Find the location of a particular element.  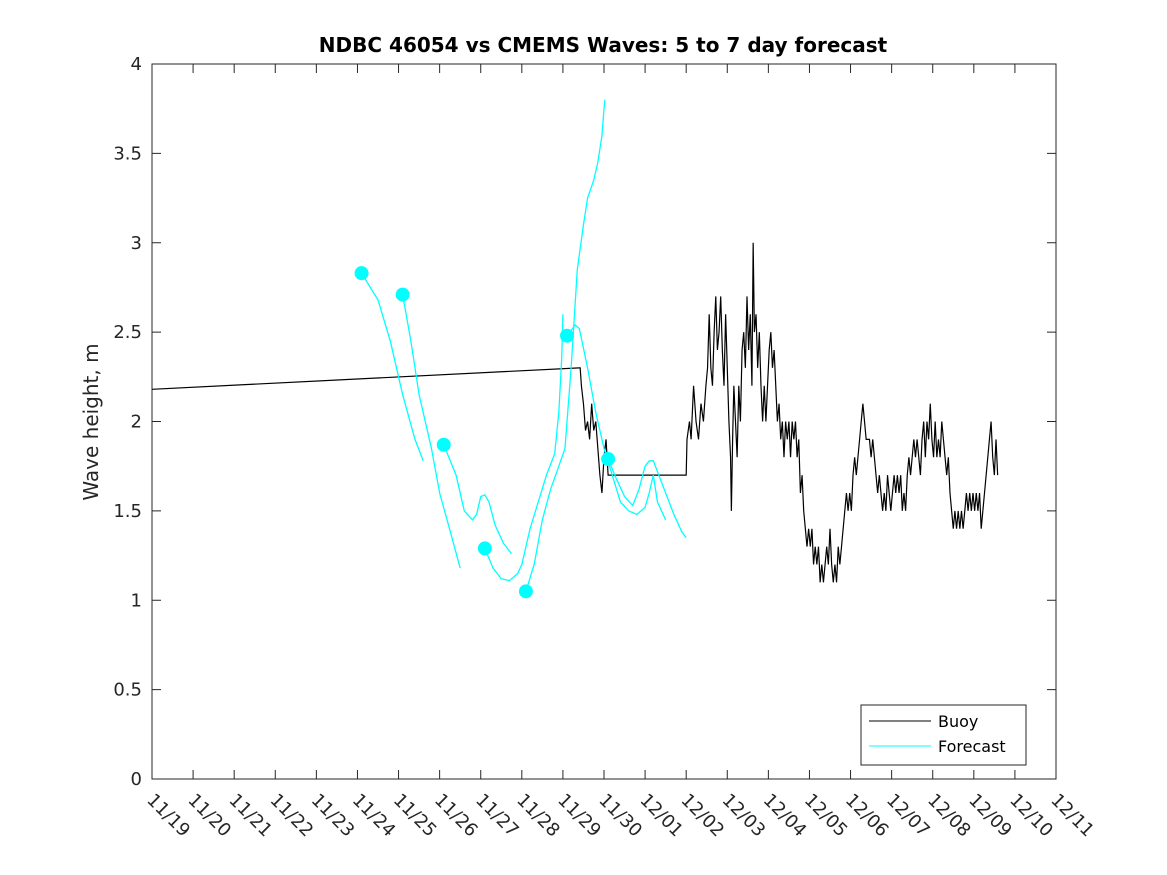

y-tick-label: 1.5 is located at coordinates (127, 511).